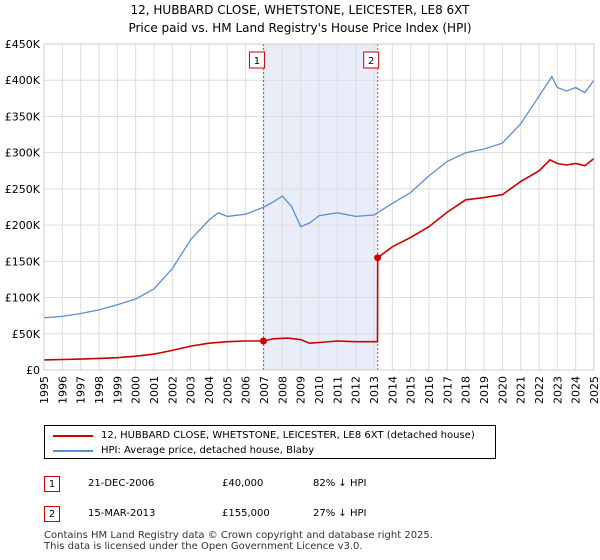 Image resolution: width=600 pixels, height=560 pixels. What do you see at coordinates (33, 370) in the screenshot?
I see `y-tick-label: £0` at bounding box center [33, 370].